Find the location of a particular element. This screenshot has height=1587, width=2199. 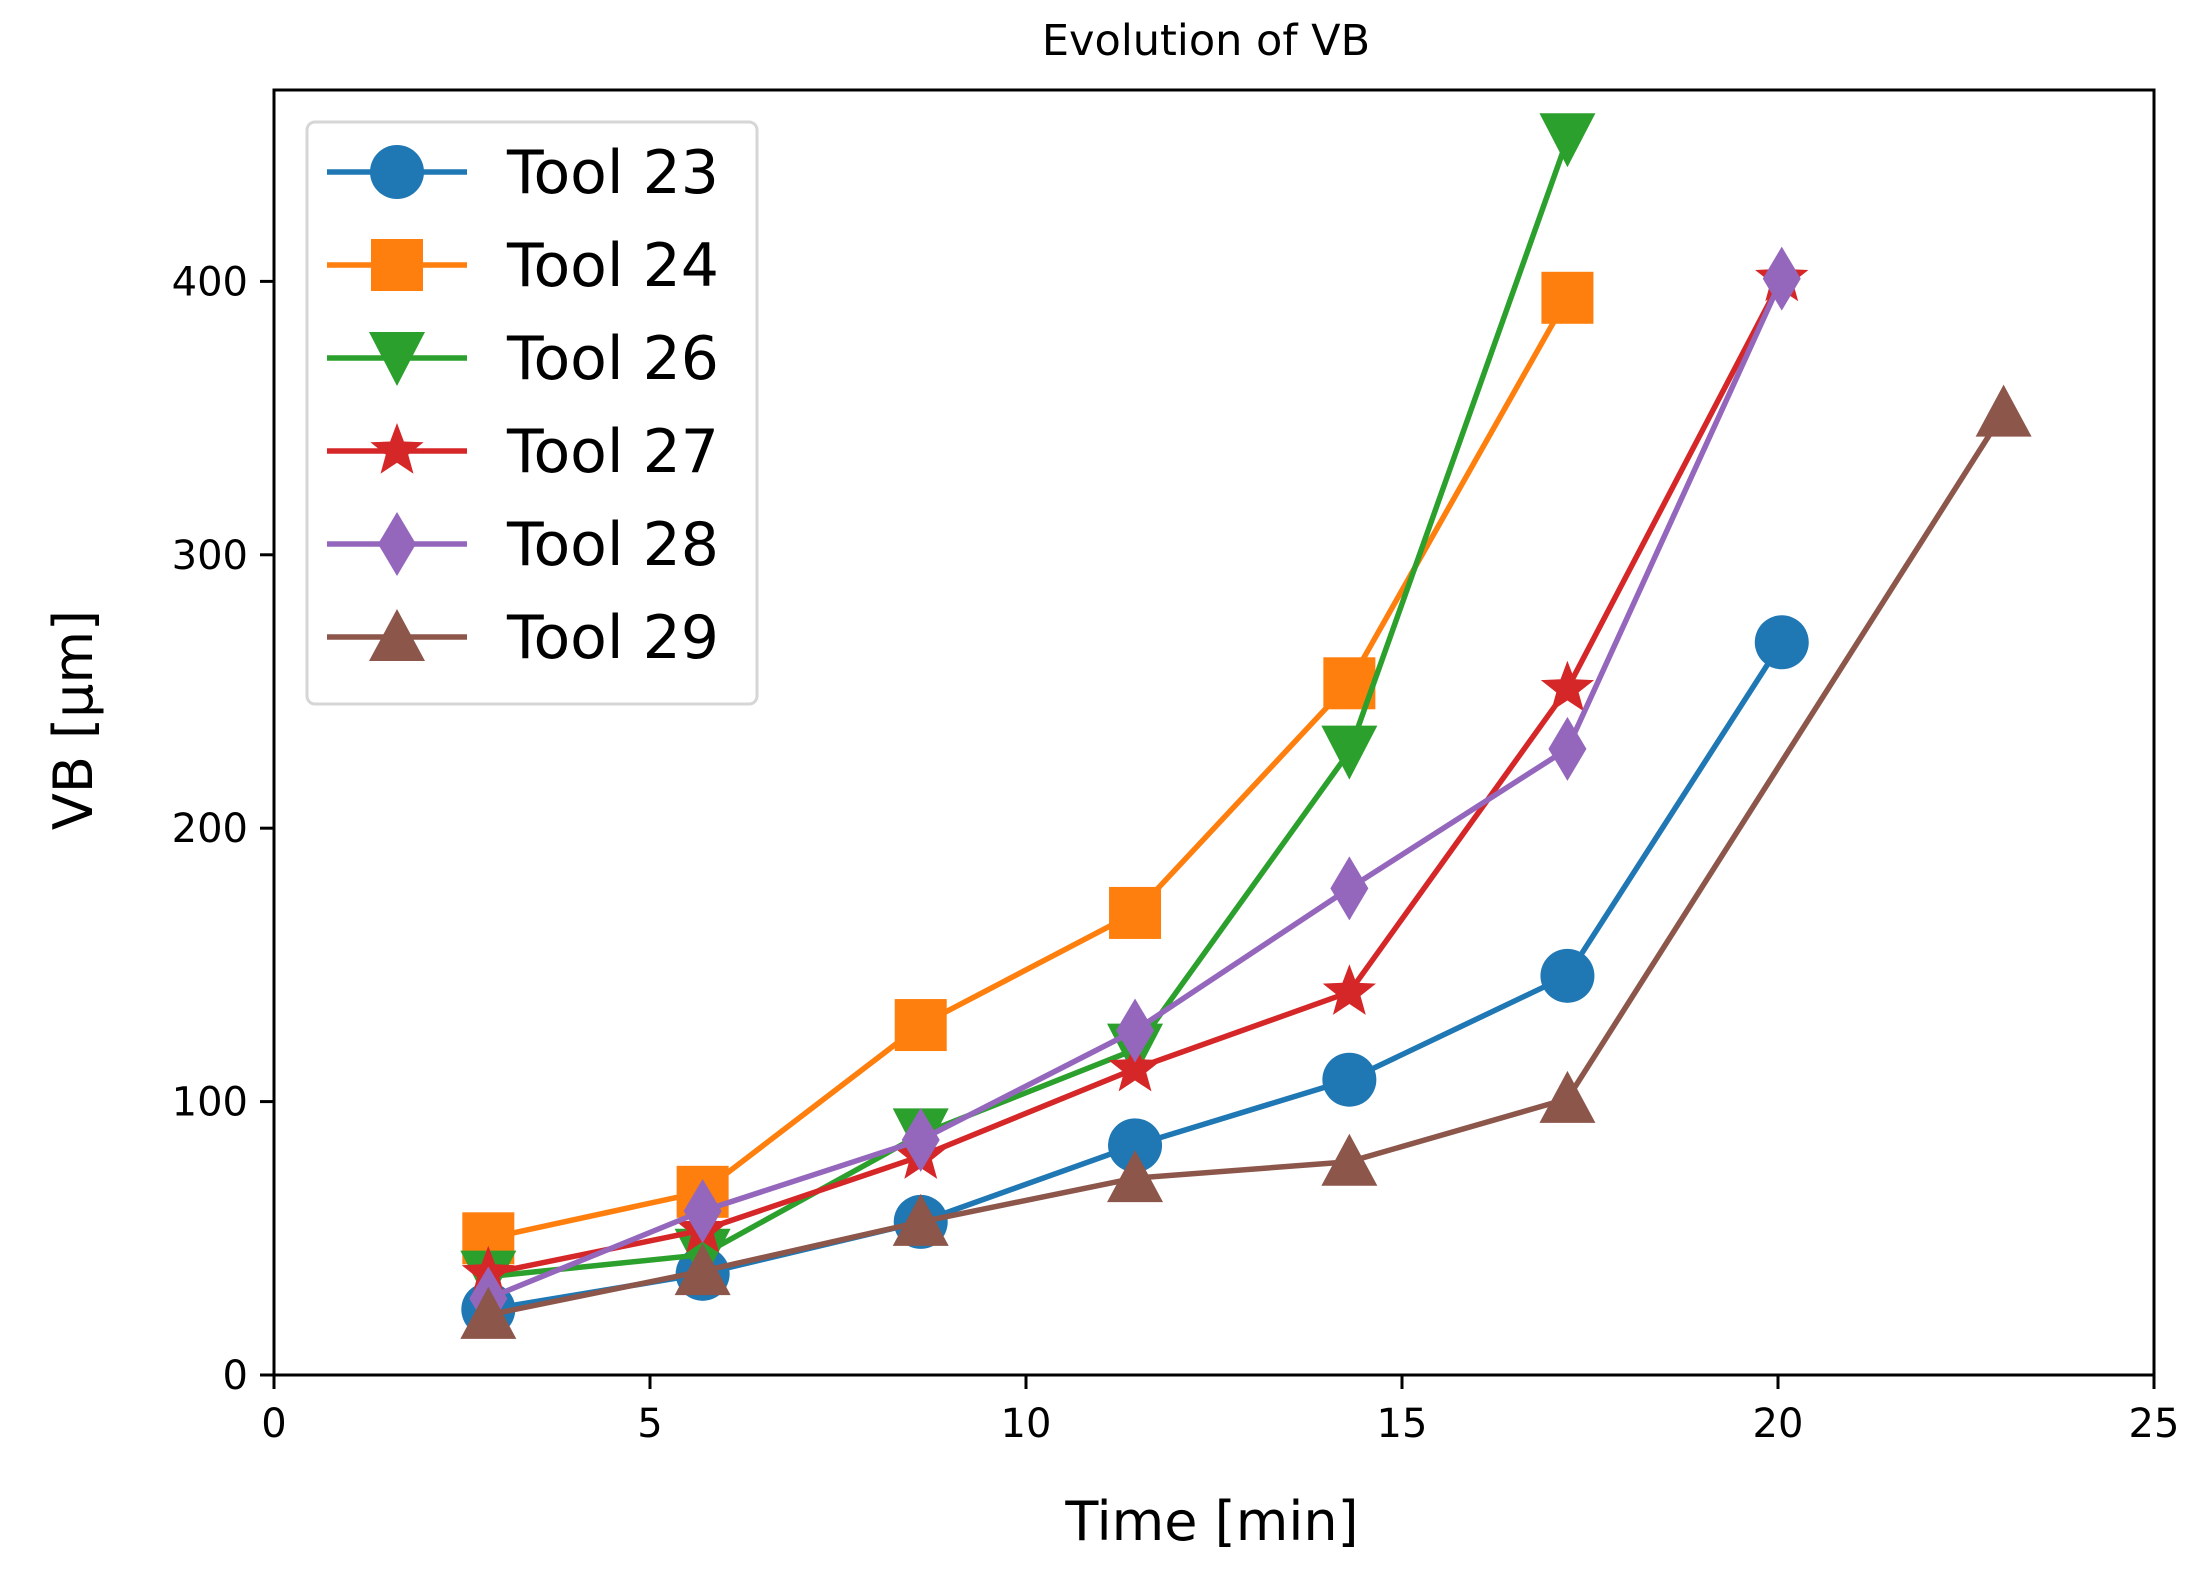

legend-entry-tool-27: Tool 27 is located at coordinates (523, 452).